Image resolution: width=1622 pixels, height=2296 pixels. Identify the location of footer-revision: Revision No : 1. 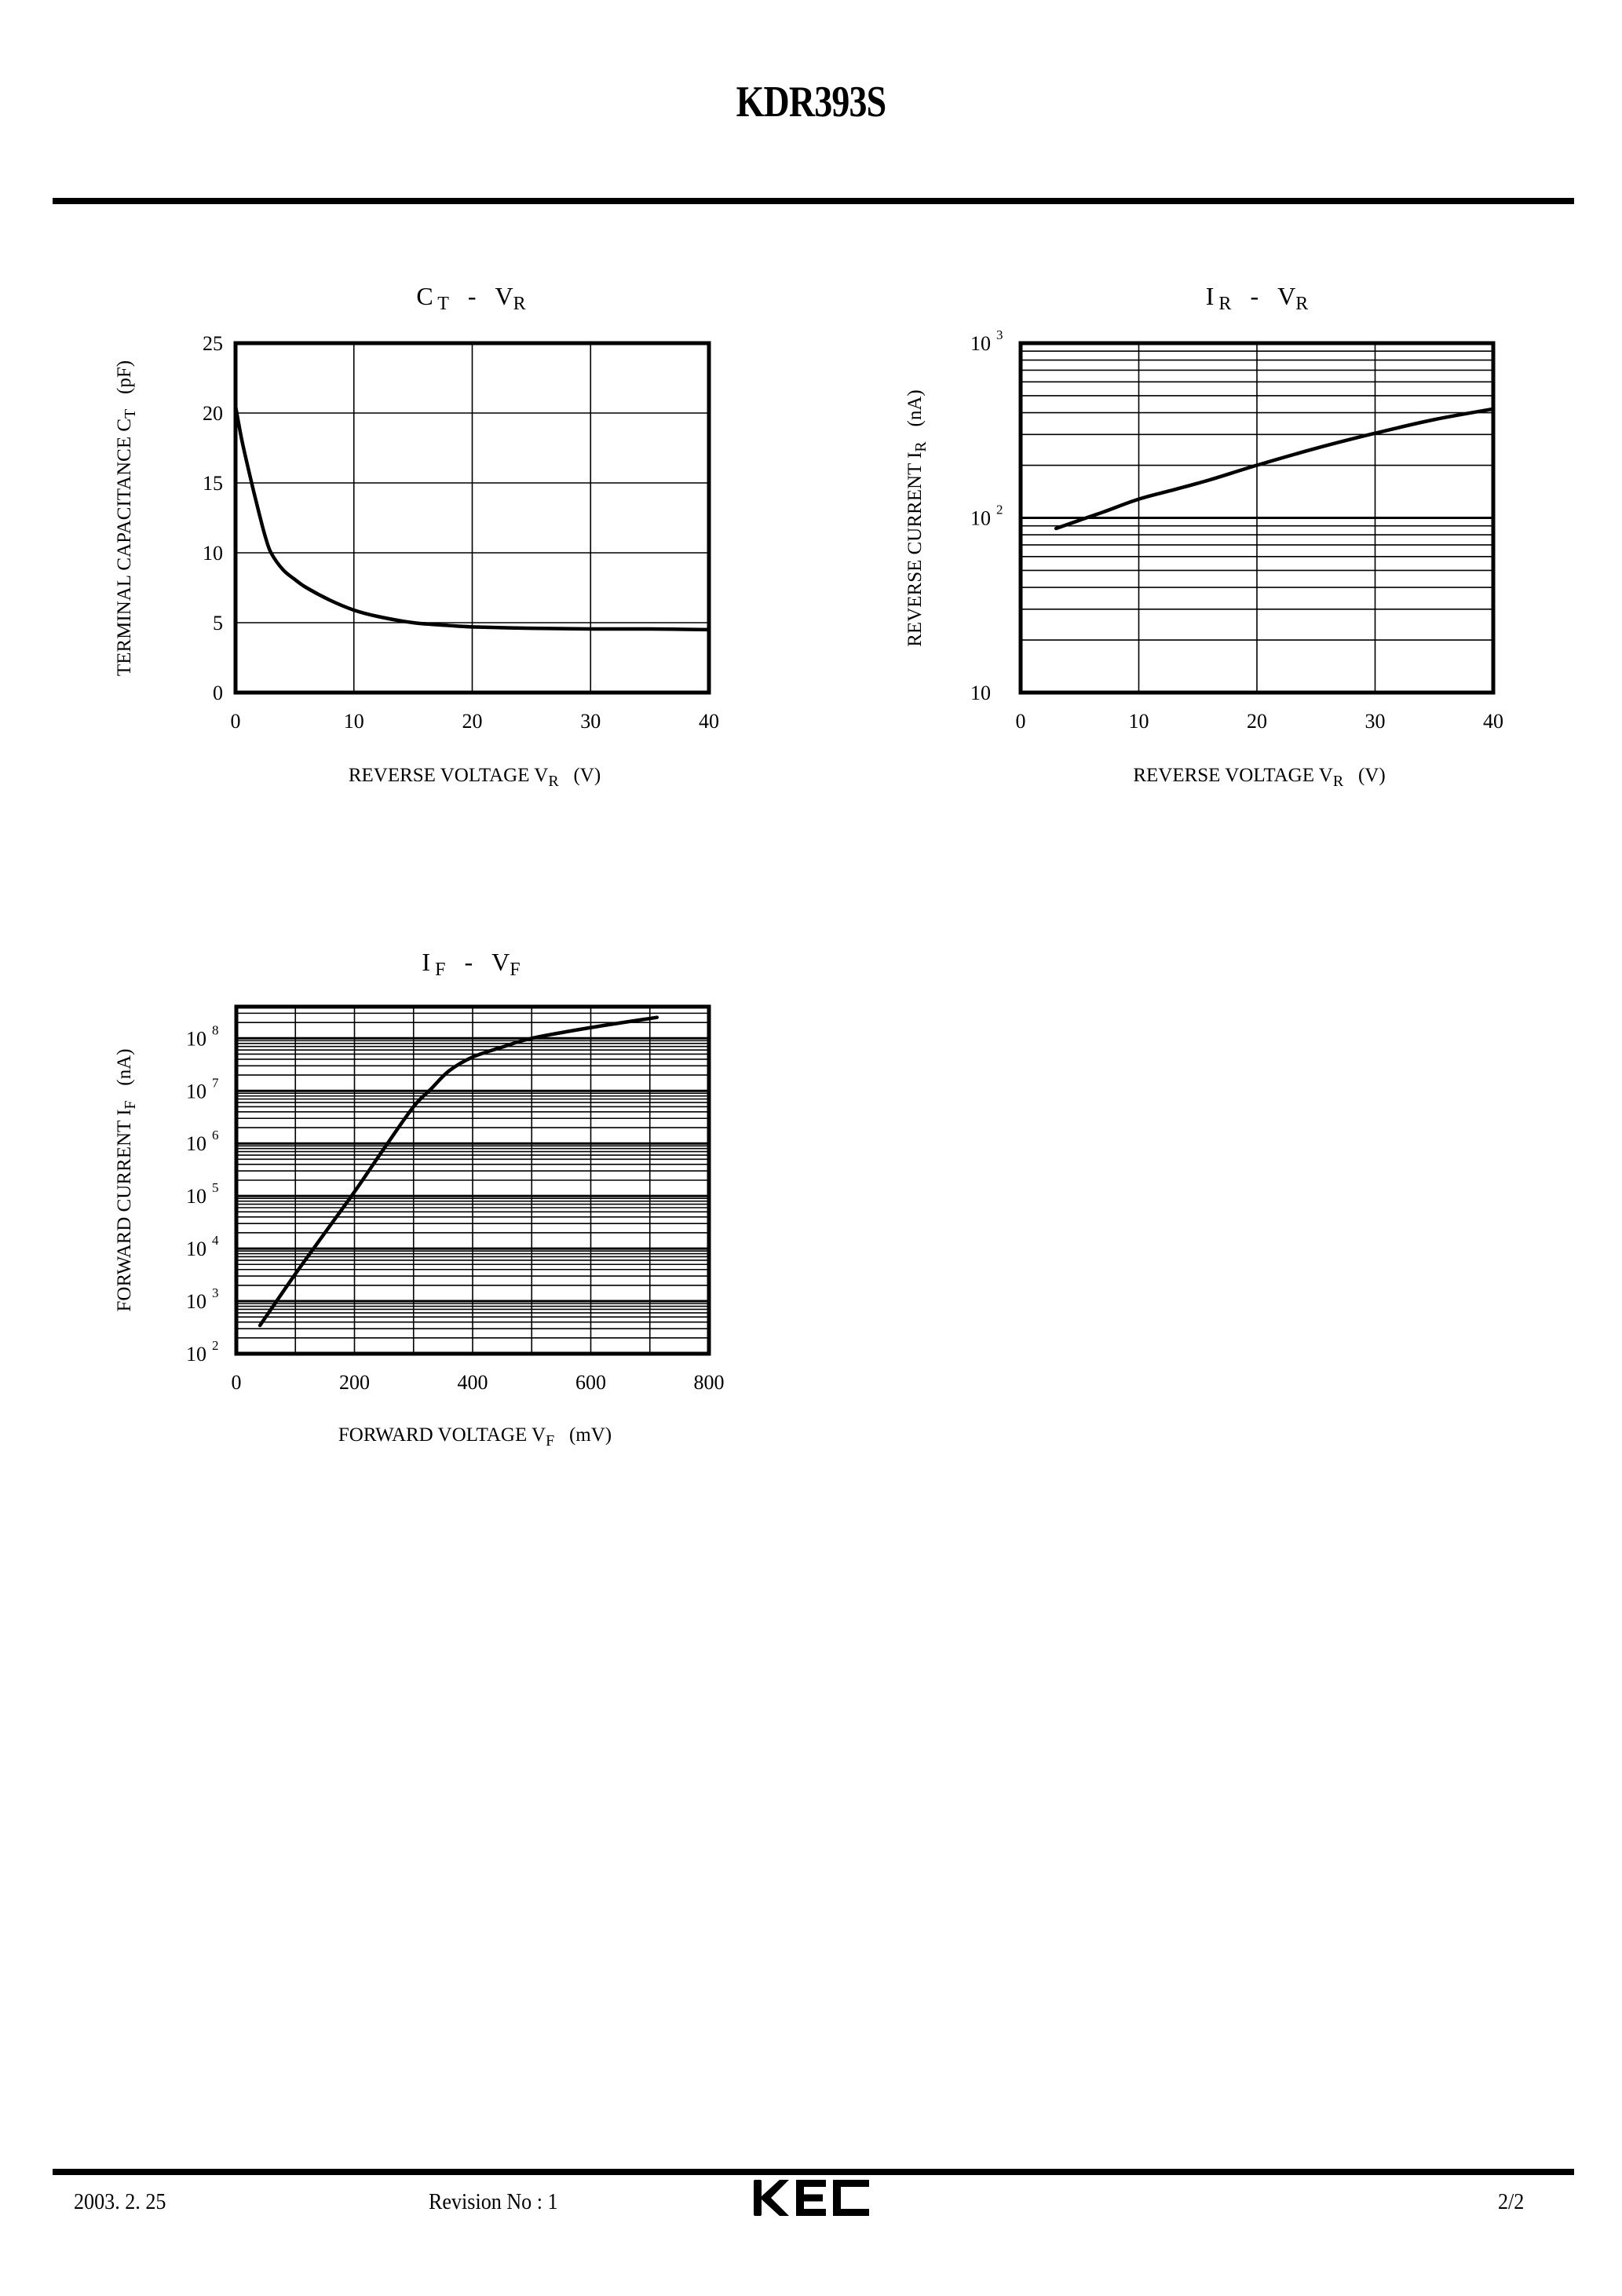
(493, 2201).